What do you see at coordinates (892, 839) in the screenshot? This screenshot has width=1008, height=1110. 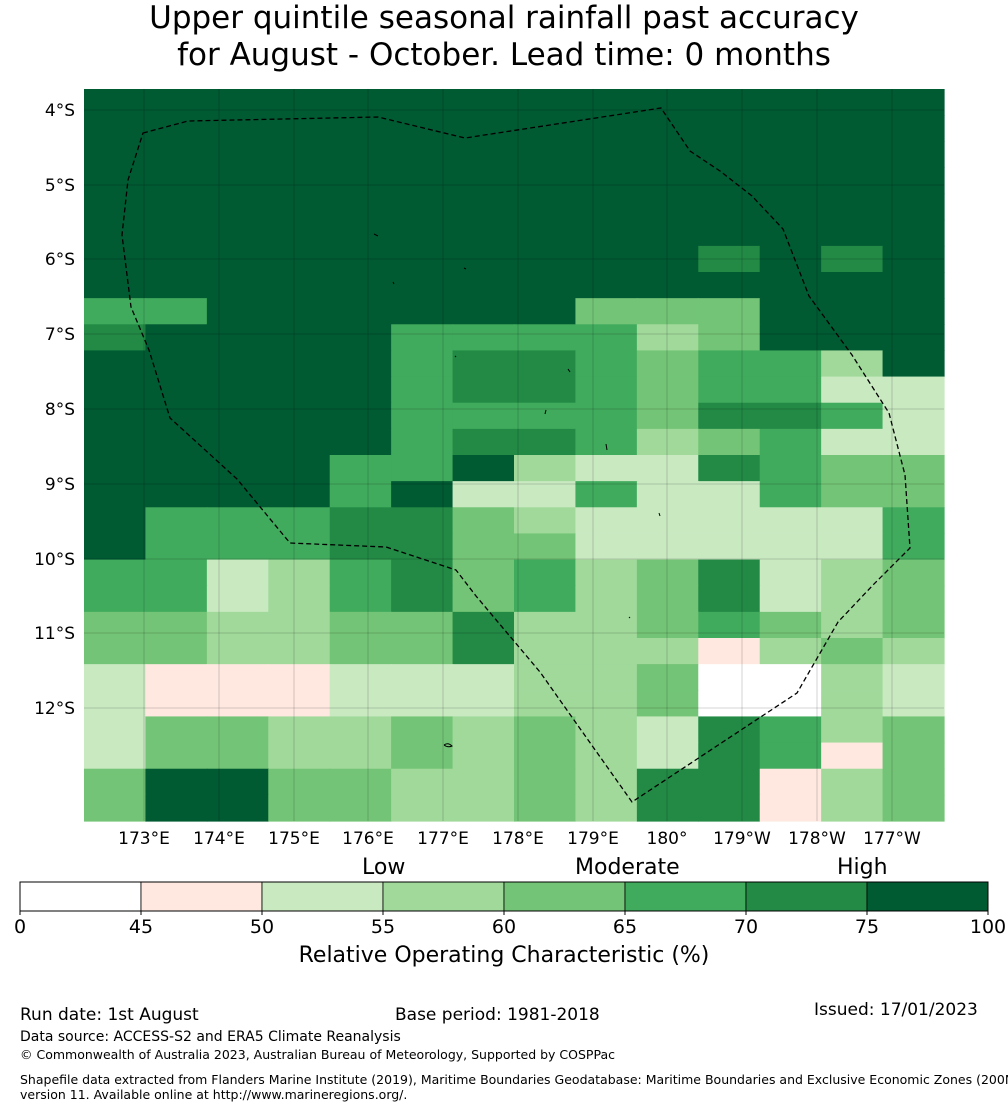 I see `longitude-label: 177°W` at bounding box center [892, 839].